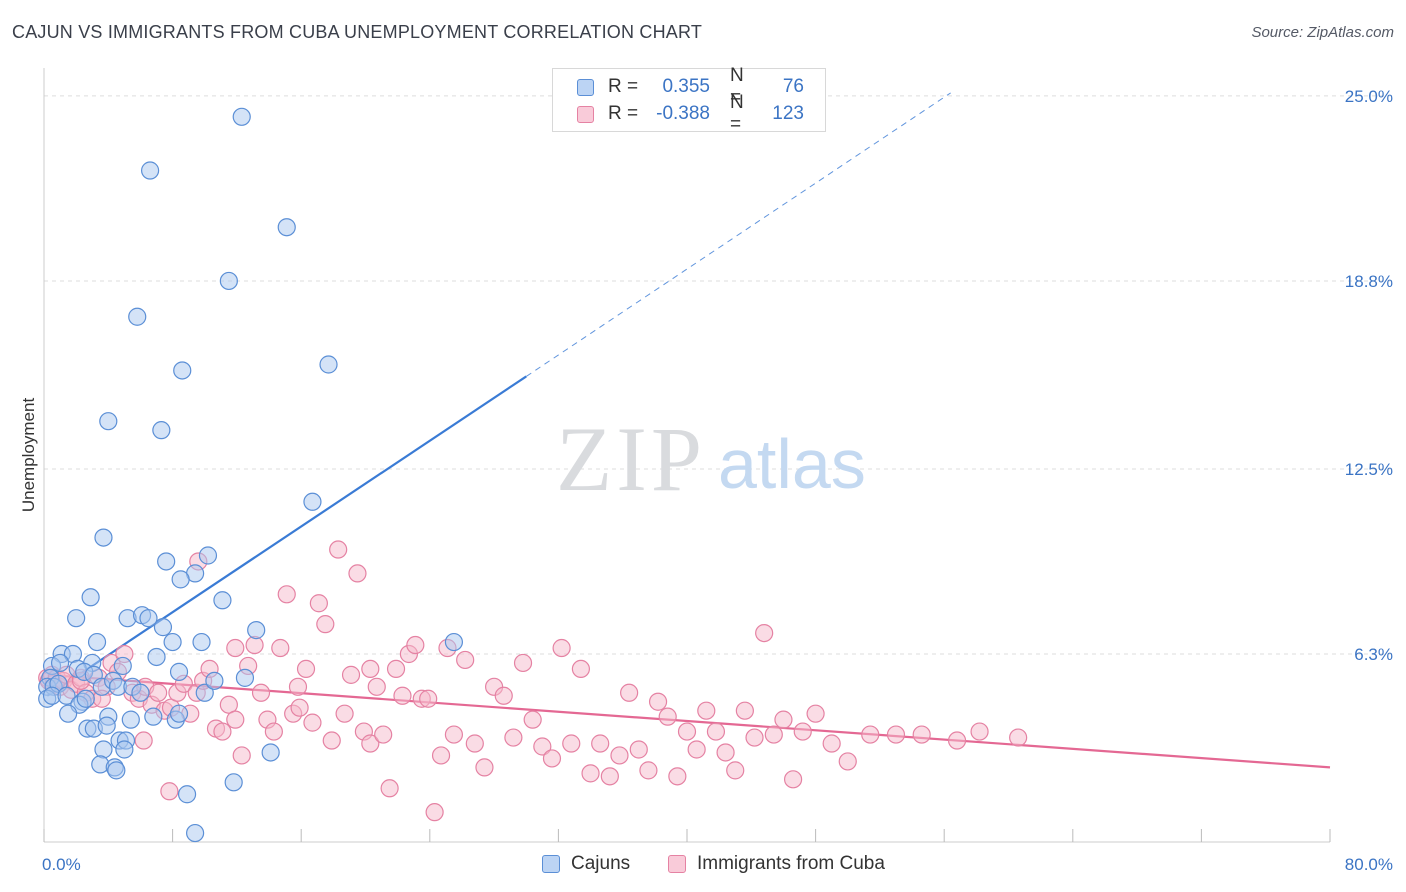 The height and width of the screenshot is (892, 1406). I want to click on cajuns-trend-extension, so click(738, 234).